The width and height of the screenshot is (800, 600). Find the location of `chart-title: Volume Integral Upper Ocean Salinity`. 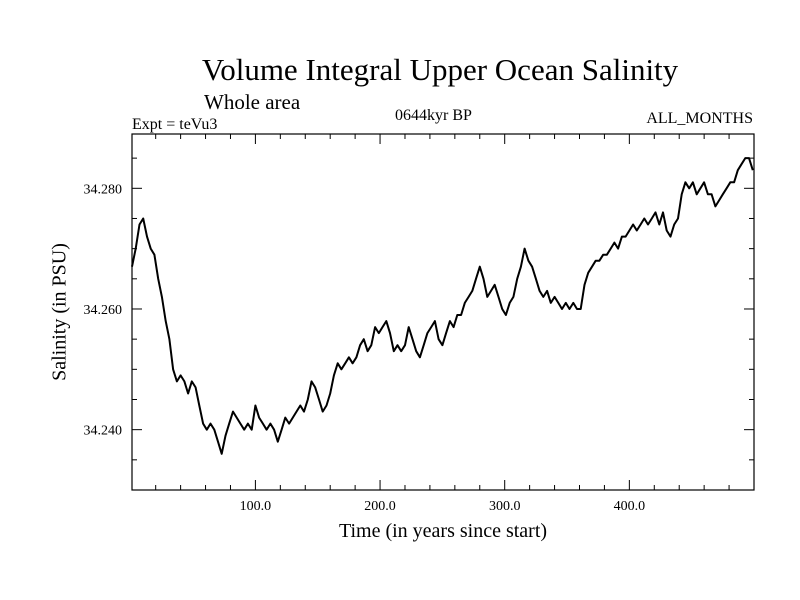

chart-title: Volume Integral Upper Ocean Salinity is located at coordinates (440, 69).